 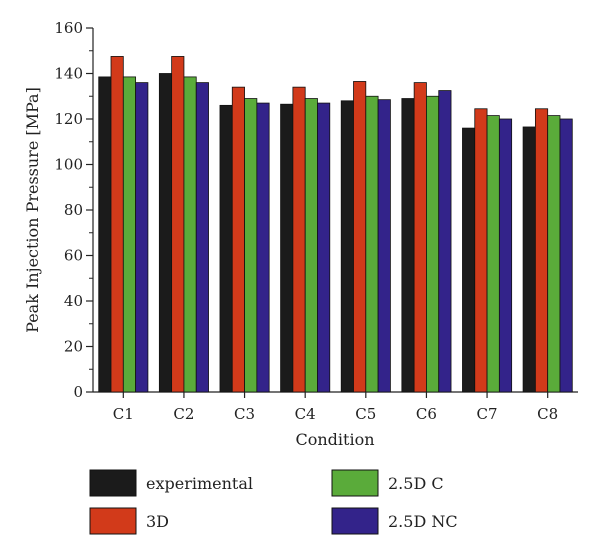 I want to click on x-tick-label: C3, so click(x=244, y=414).